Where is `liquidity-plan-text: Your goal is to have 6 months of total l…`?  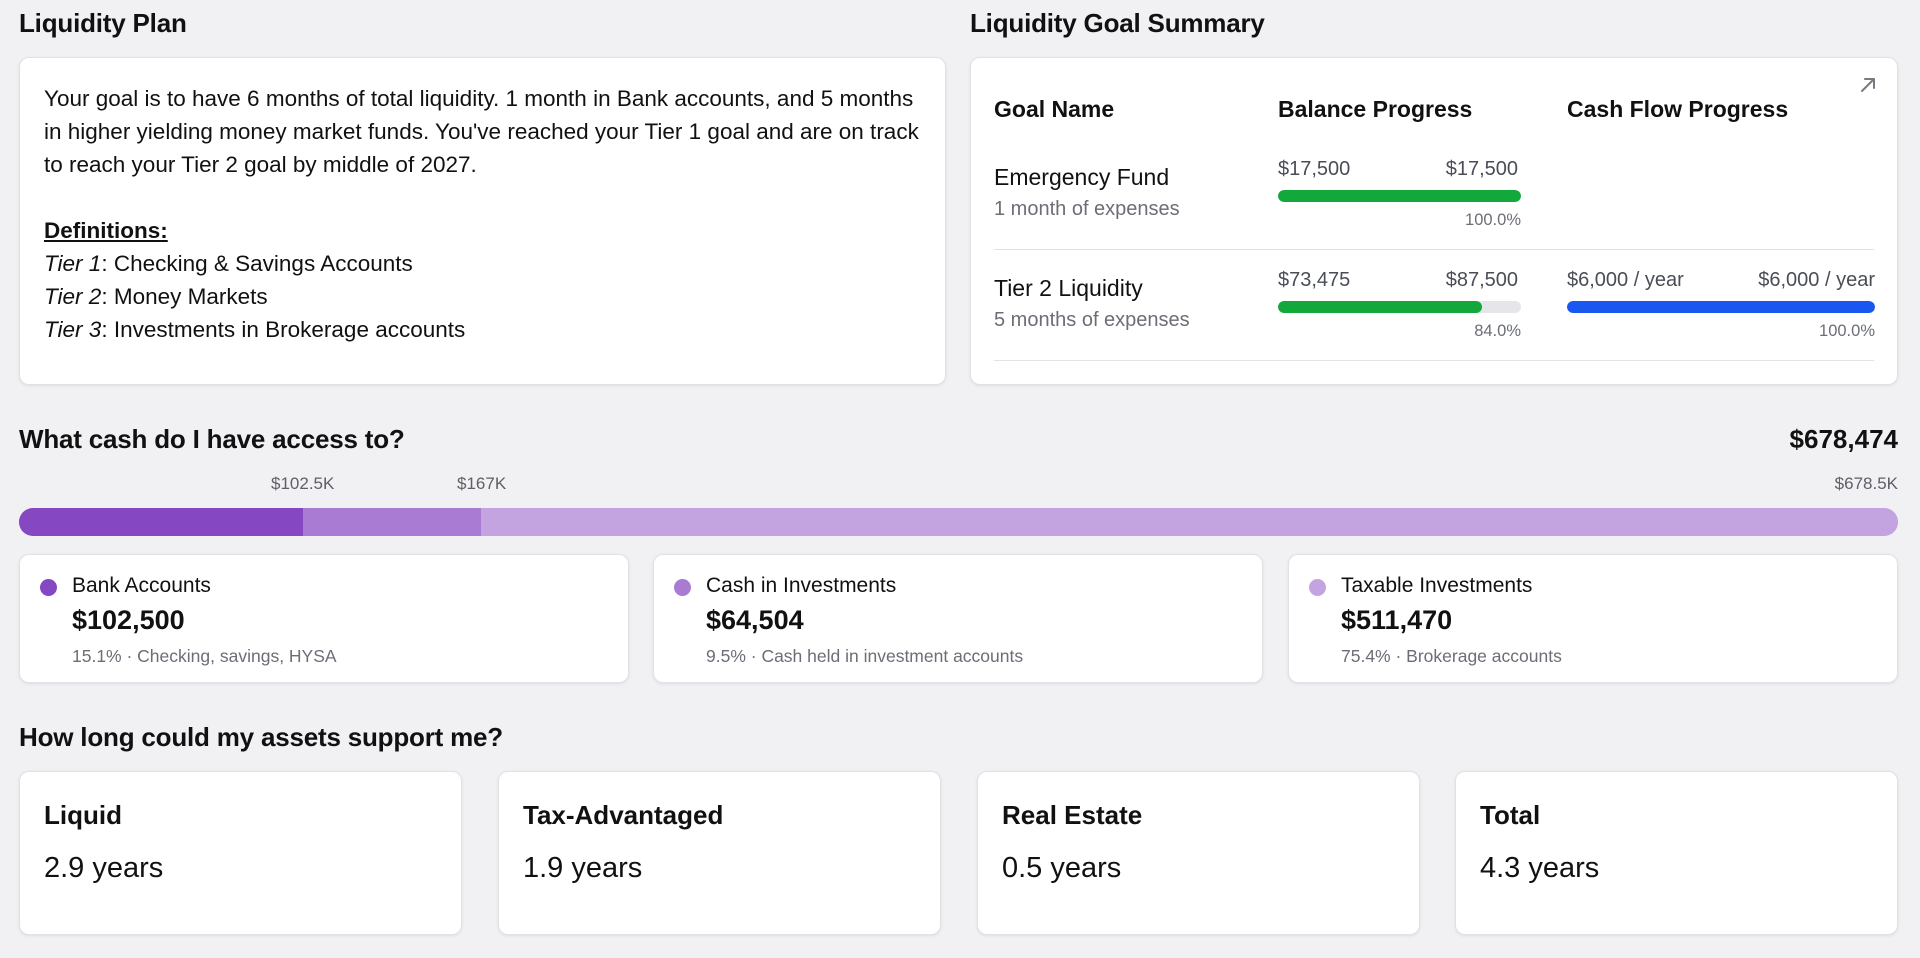 liquidity-plan-text: Your goal is to have 6 months of total l… is located at coordinates (482, 214).